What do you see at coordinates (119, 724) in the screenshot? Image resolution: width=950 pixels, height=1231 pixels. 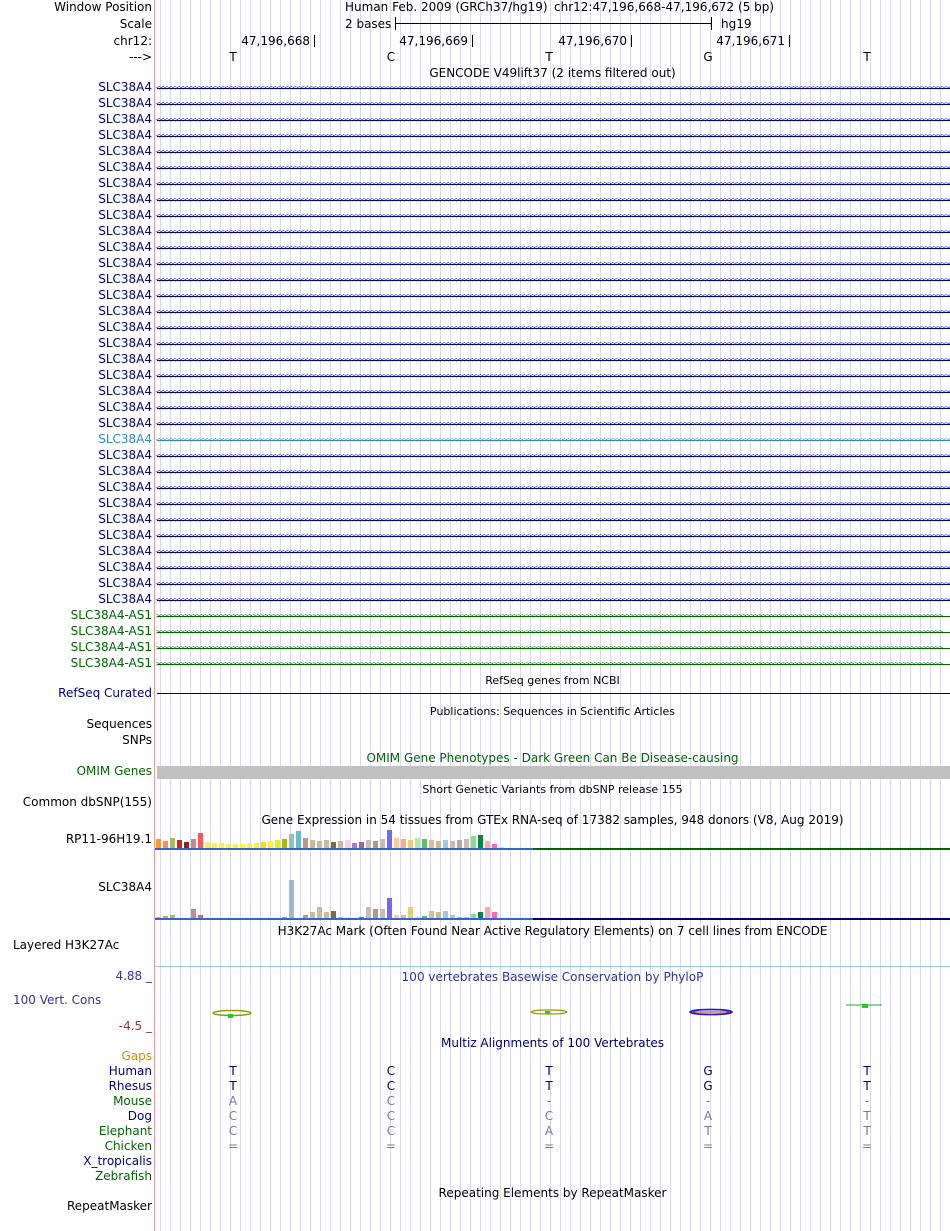 I see `sequences-label: Sequences` at bounding box center [119, 724].